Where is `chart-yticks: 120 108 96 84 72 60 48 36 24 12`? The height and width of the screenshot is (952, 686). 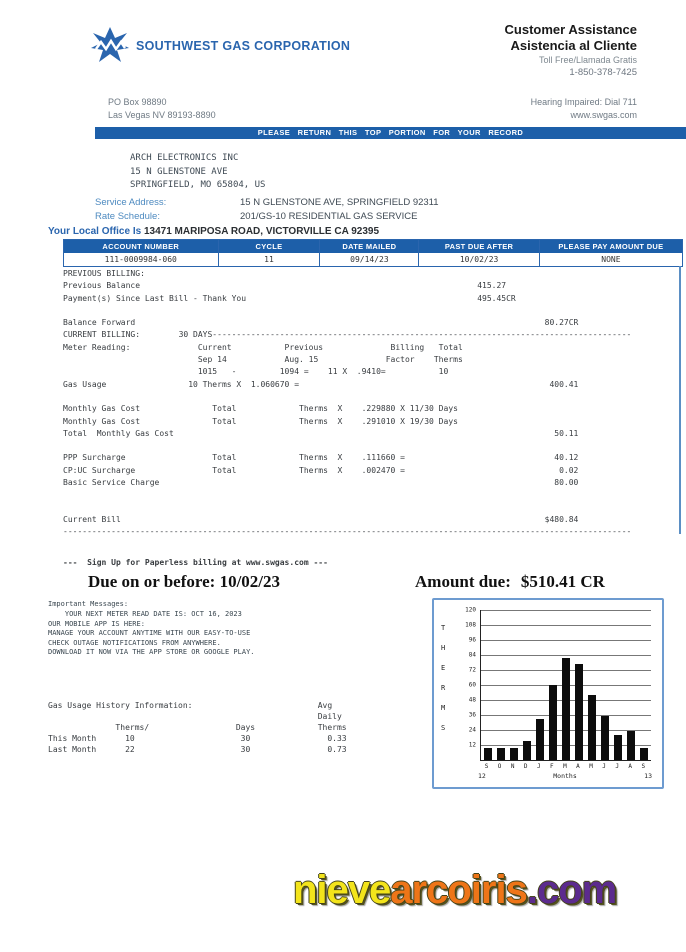 chart-yticks: 120 108 96 84 72 60 48 36 24 12 is located at coordinates (463, 683).